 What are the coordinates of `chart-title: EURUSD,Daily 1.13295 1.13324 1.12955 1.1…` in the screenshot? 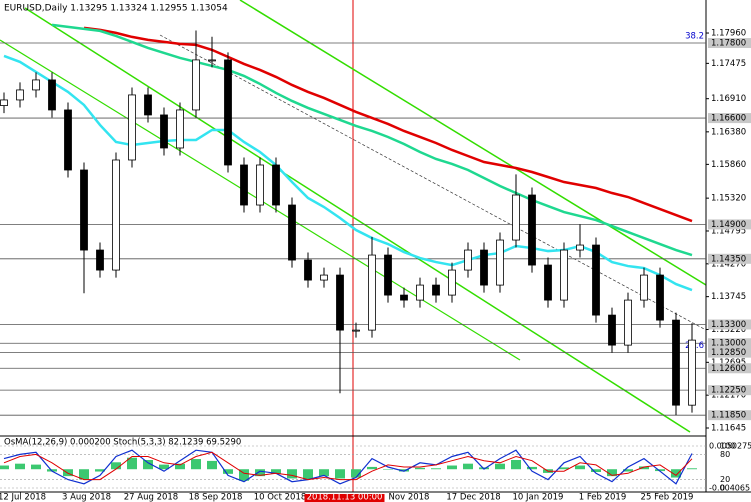 It's located at (116, 9).